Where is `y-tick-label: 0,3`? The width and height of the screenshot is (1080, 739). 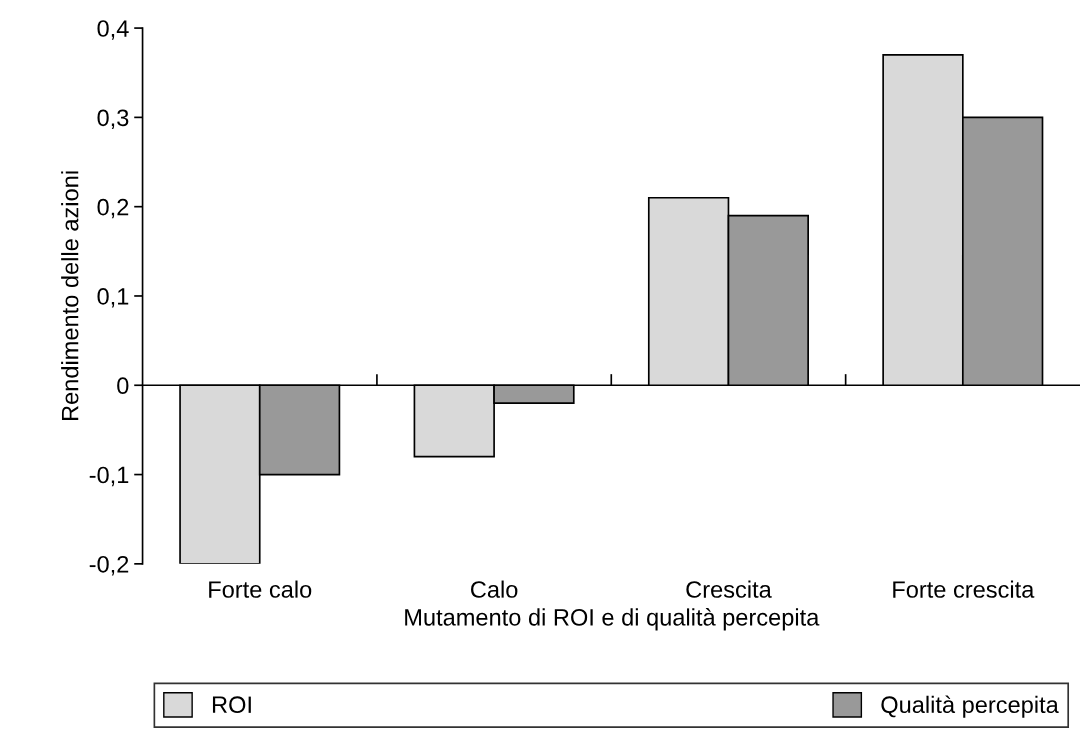
y-tick-label: 0,3 is located at coordinates (113, 119).